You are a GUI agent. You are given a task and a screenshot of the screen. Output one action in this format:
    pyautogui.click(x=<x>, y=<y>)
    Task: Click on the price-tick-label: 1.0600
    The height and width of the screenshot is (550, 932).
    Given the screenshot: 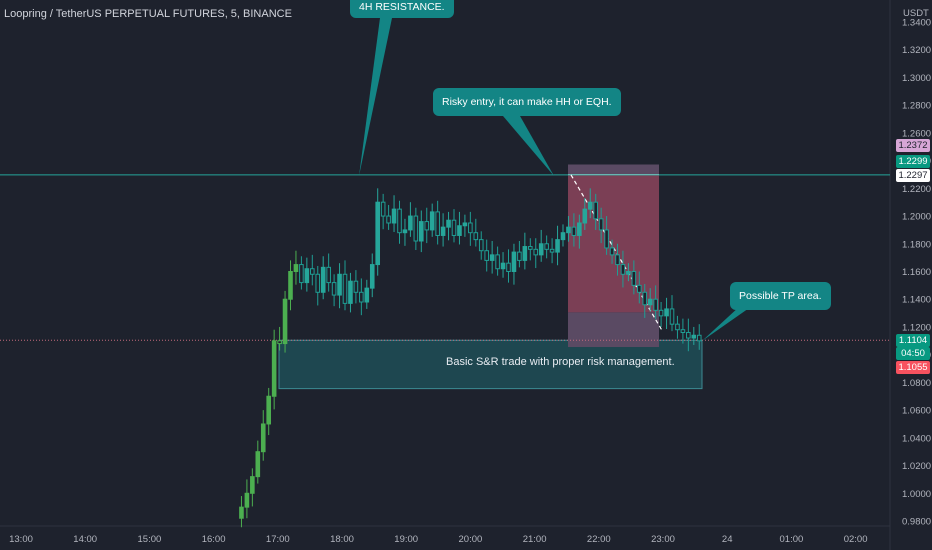 What is the action you would take?
    pyautogui.click(x=916, y=411)
    